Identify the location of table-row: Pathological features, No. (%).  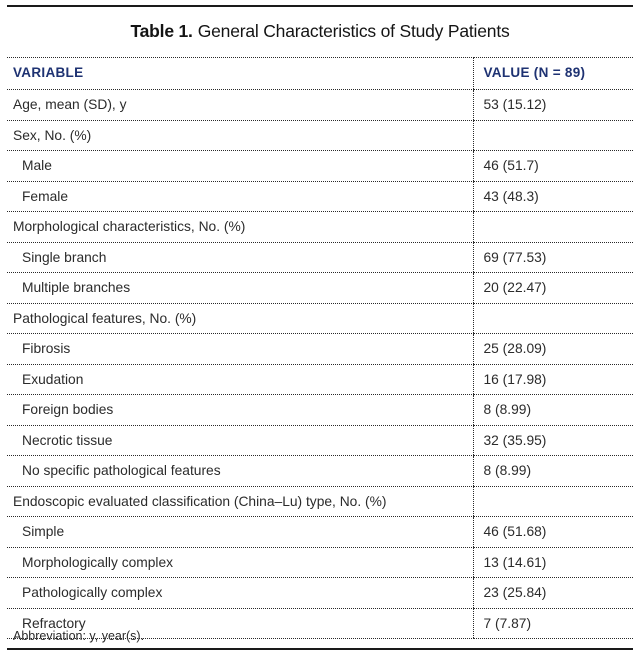
(320, 318).